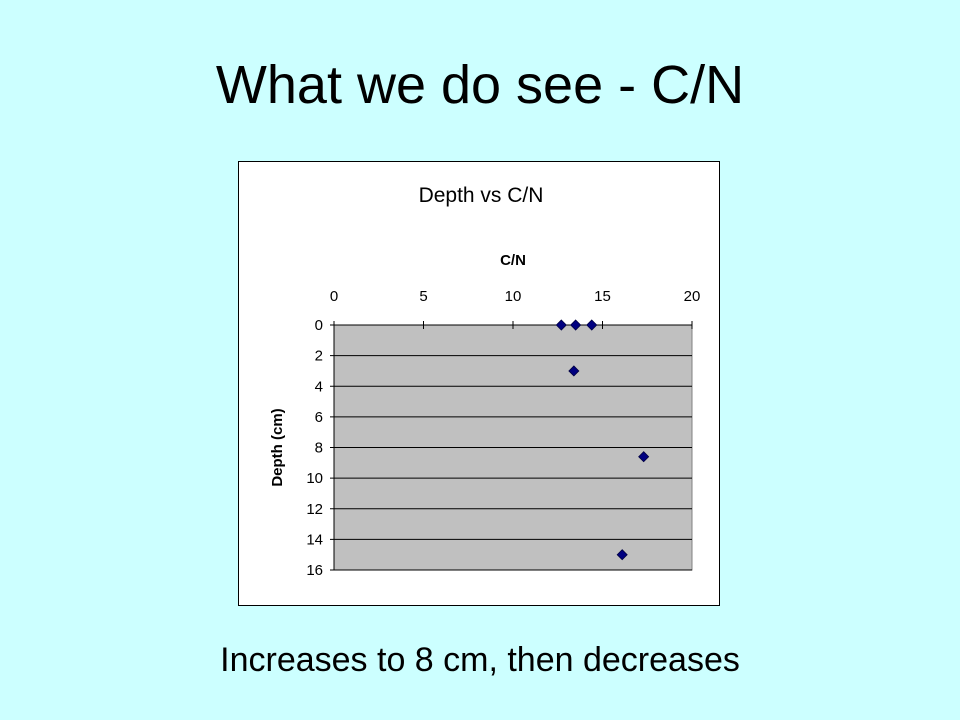 The width and height of the screenshot is (960, 720). What do you see at coordinates (319, 386) in the screenshot?
I see `y-tick-label: 4` at bounding box center [319, 386].